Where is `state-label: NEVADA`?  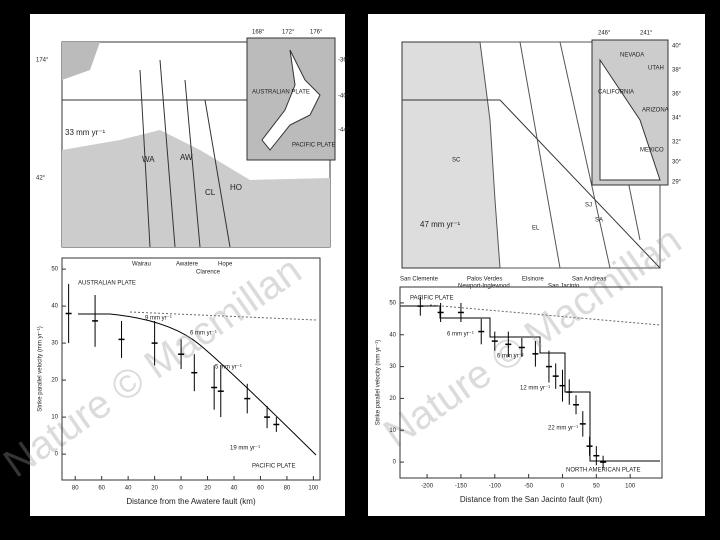
state-label: NEVADA is located at coordinates (632, 56).